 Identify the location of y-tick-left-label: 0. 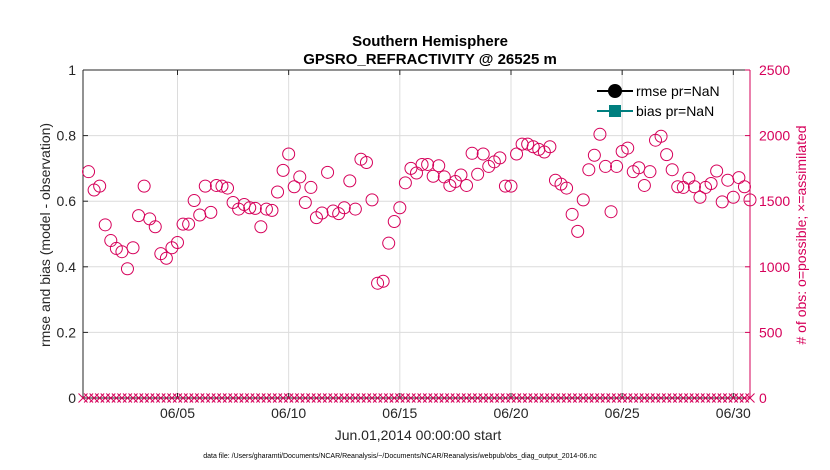
(72, 398).